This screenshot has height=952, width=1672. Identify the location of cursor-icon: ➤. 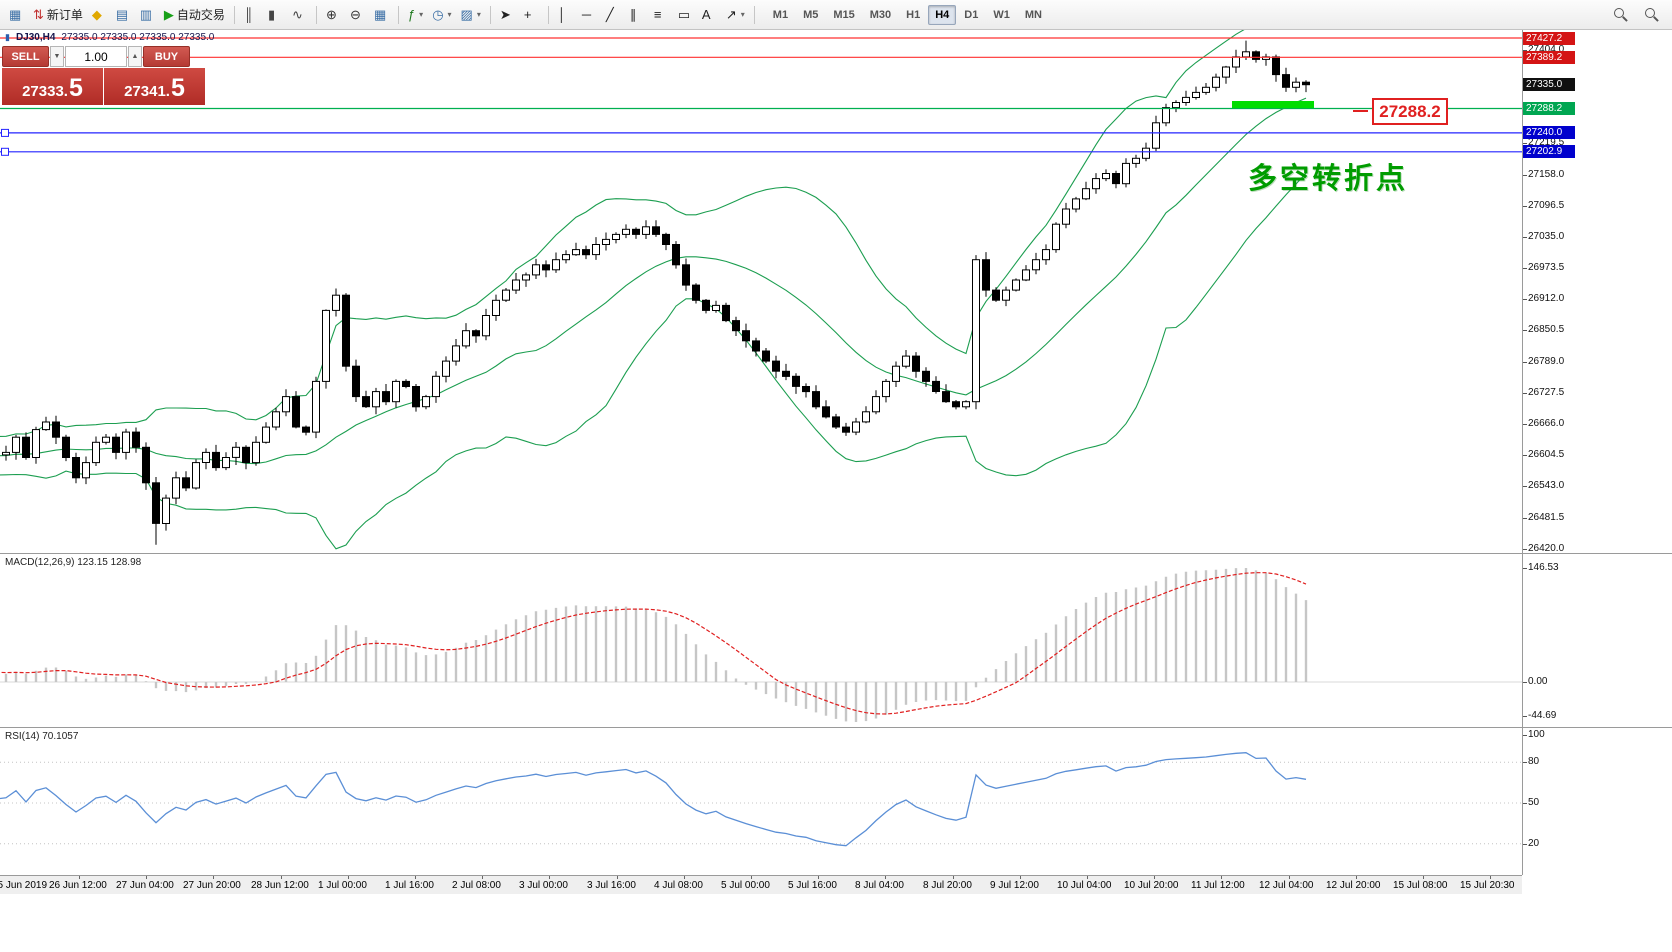
(505, 14).